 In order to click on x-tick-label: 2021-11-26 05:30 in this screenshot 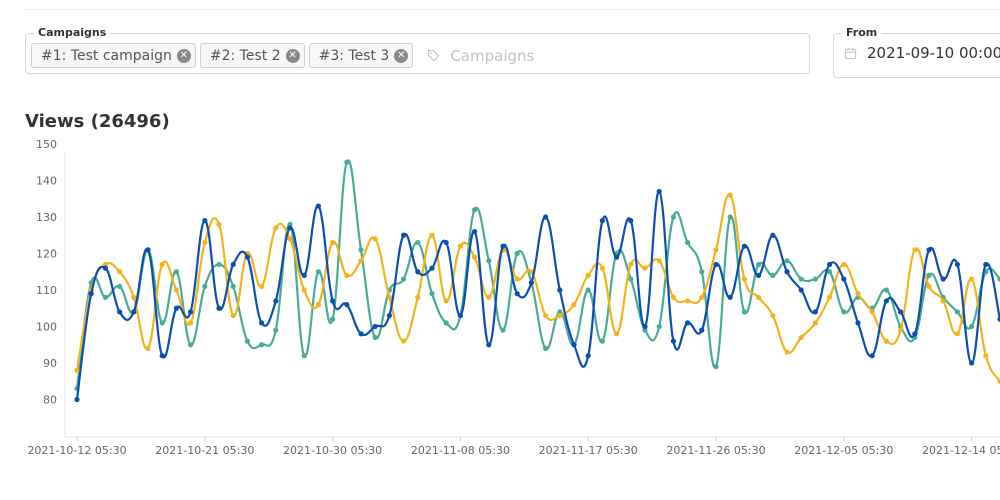, I will do `click(715, 450)`.